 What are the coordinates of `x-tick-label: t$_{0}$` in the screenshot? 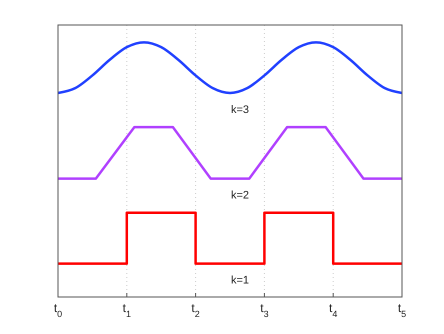 It's located at (58, 310).